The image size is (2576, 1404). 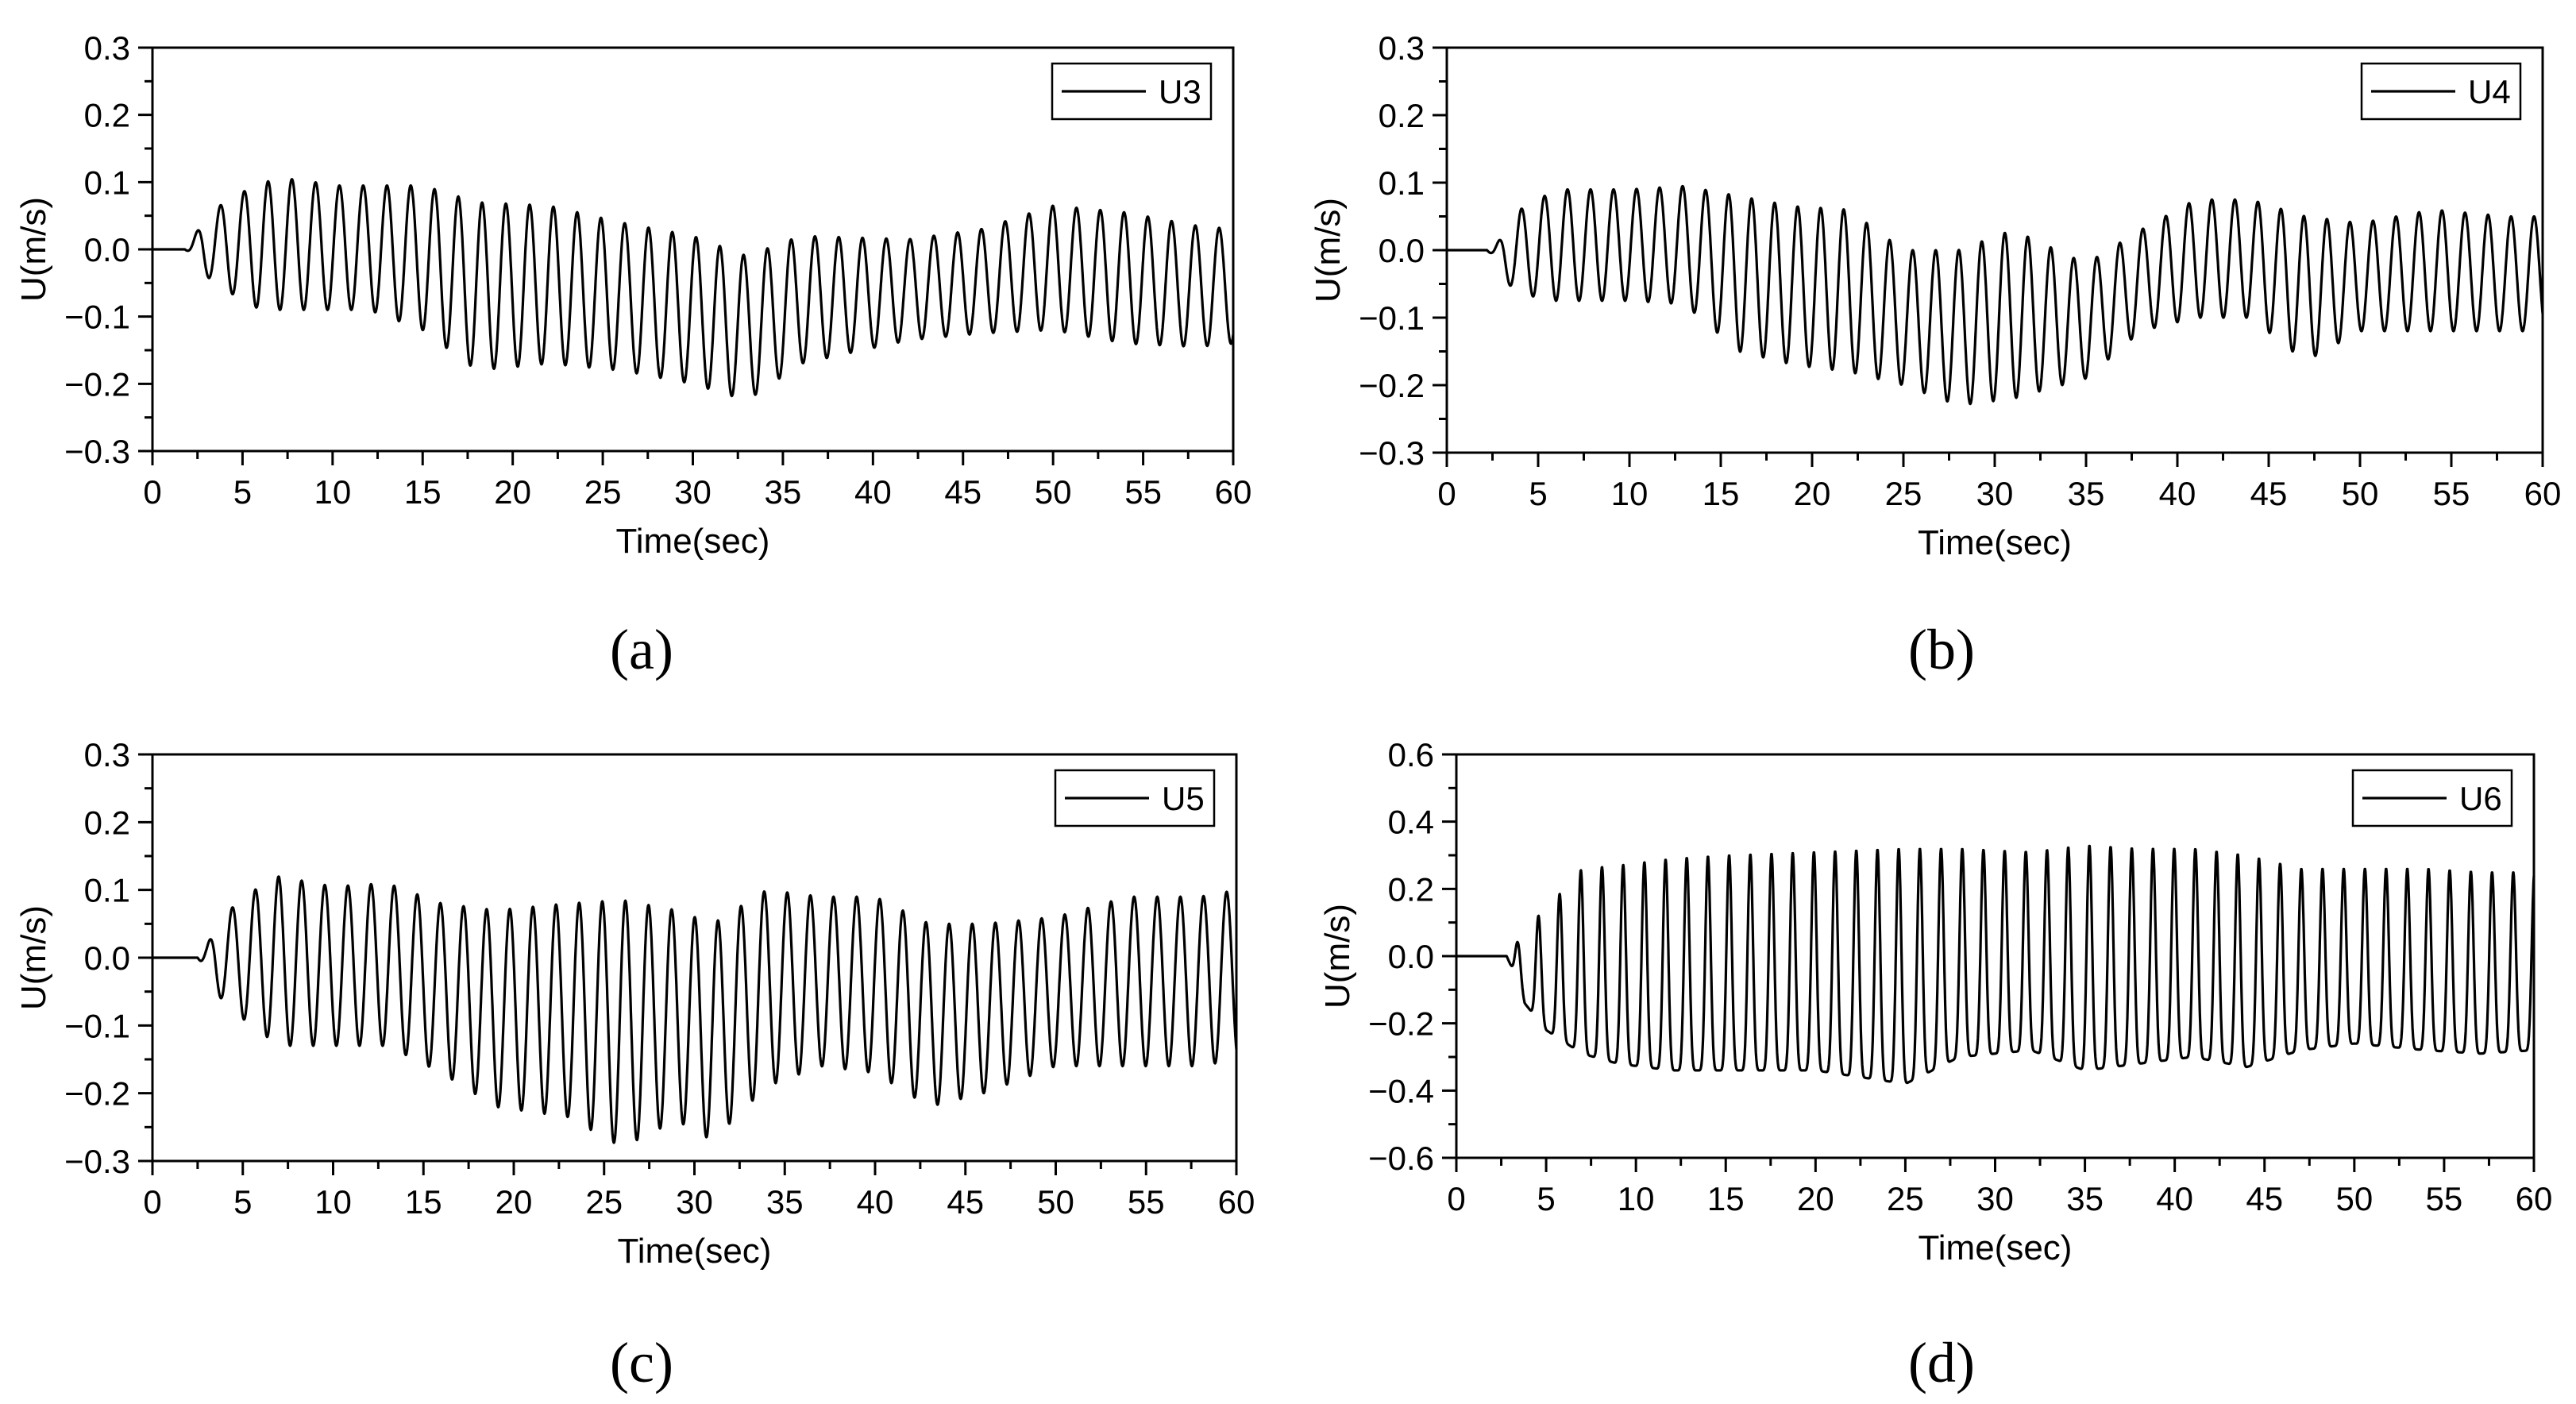 What do you see at coordinates (641, 649) in the screenshot?
I see `panel-caption: (a)` at bounding box center [641, 649].